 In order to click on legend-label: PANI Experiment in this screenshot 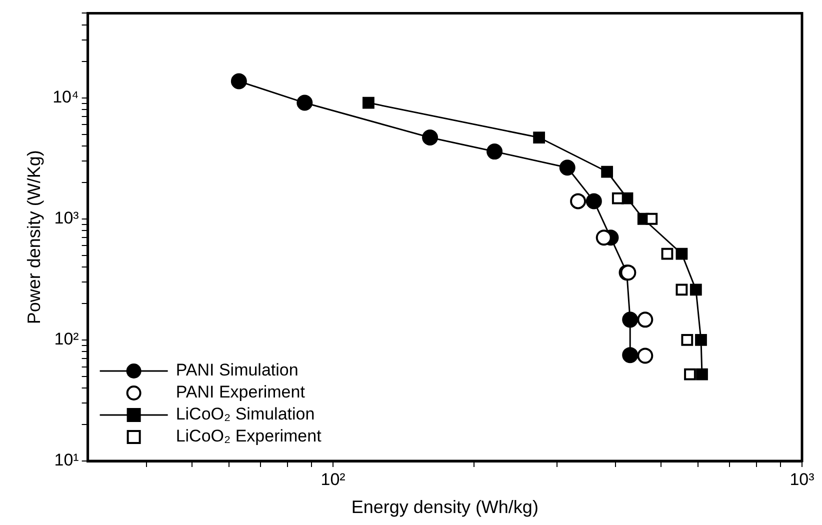, I will do `click(241, 392)`.